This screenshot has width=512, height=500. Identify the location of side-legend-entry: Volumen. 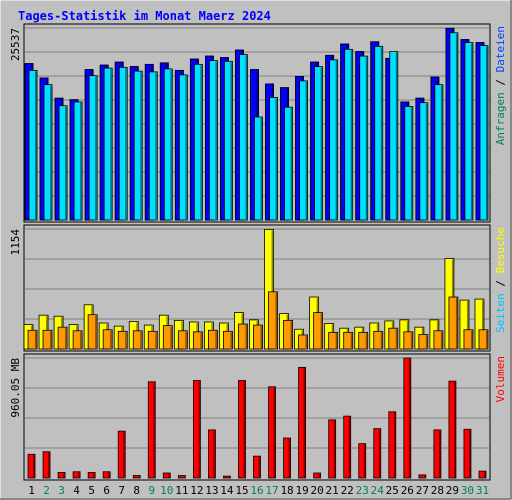
(500, 379).